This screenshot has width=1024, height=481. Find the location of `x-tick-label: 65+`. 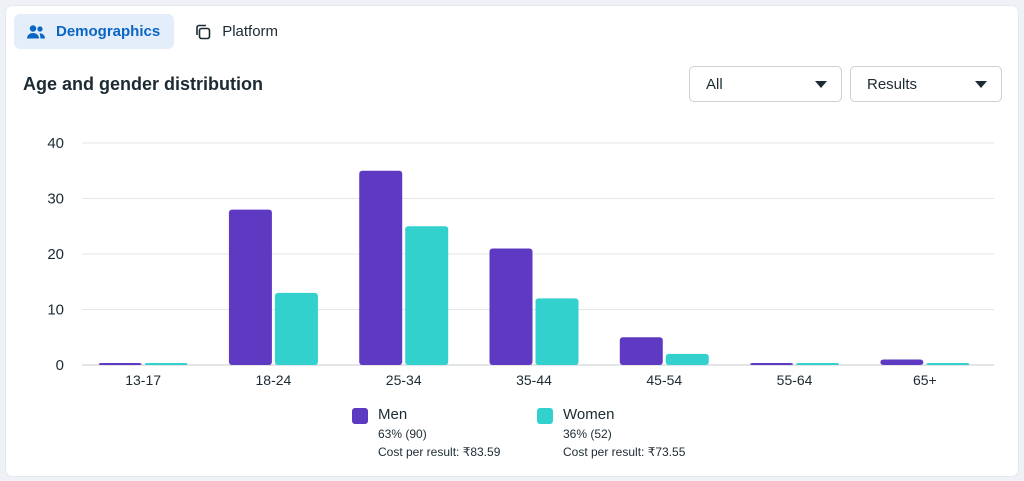

x-tick-label: 65+ is located at coordinates (925, 380).